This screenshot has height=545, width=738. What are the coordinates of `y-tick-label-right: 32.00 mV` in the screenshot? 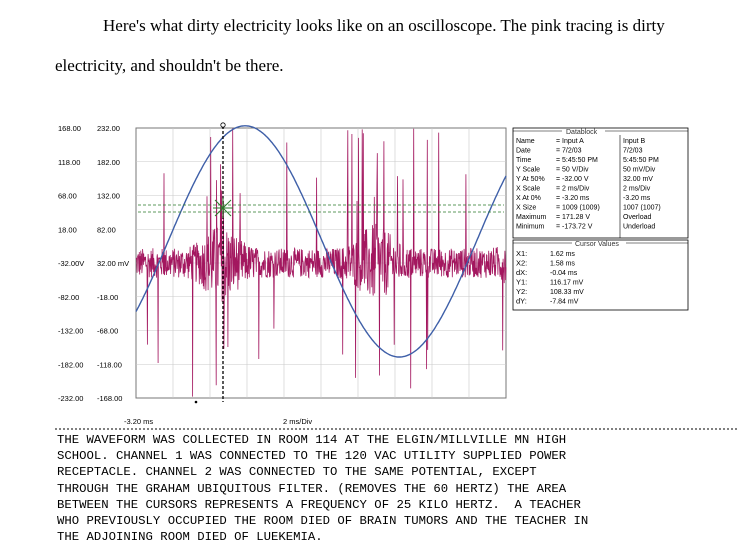 It's located at (113, 263).